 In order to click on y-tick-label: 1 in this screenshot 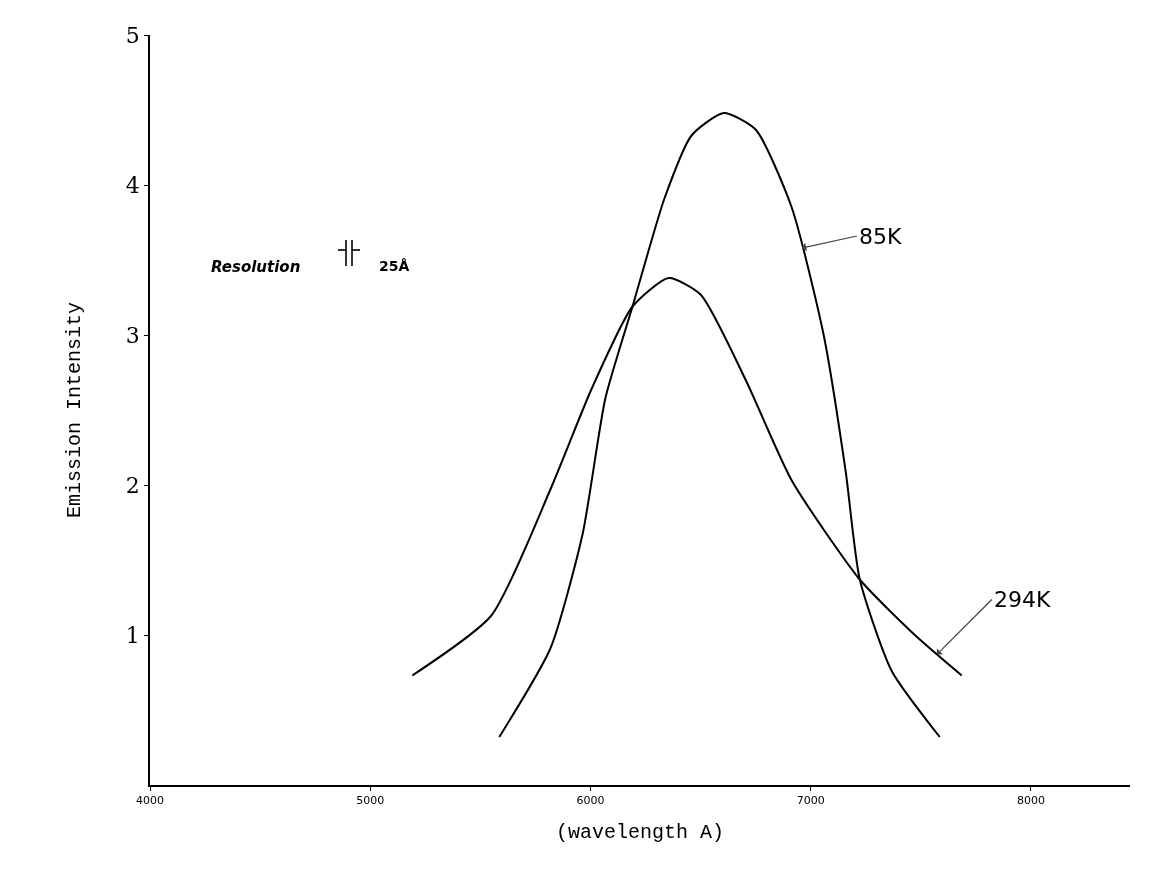, I will do `click(132, 635)`.